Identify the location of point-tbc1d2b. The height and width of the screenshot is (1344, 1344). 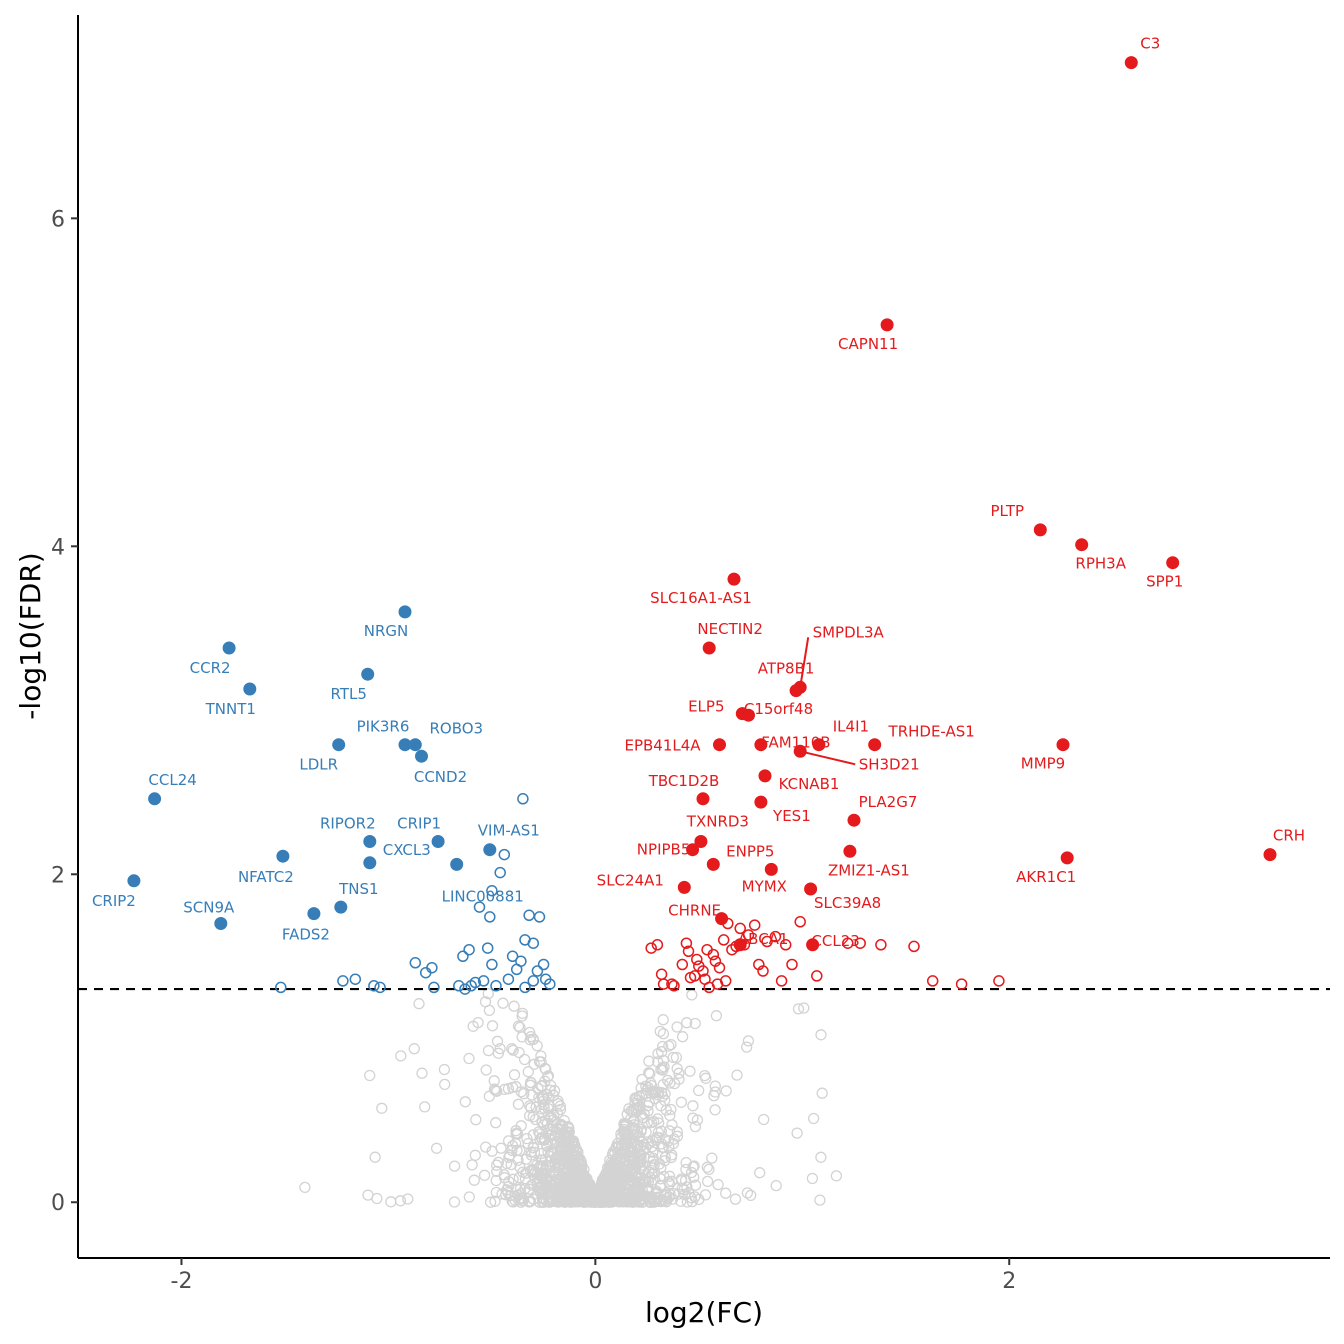
(703, 799).